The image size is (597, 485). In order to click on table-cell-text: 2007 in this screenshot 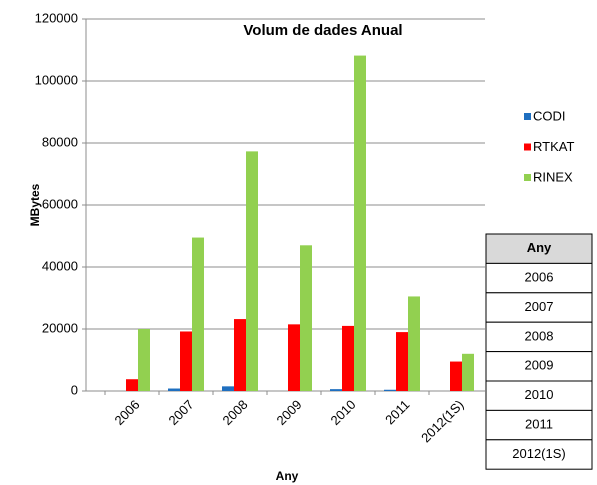, I will do `click(539, 306)`.